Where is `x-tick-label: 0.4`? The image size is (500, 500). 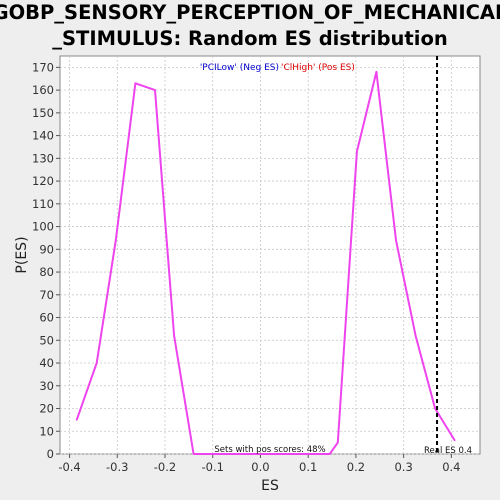
x-tick-label: 0.4 is located at coordinates (451, 467).